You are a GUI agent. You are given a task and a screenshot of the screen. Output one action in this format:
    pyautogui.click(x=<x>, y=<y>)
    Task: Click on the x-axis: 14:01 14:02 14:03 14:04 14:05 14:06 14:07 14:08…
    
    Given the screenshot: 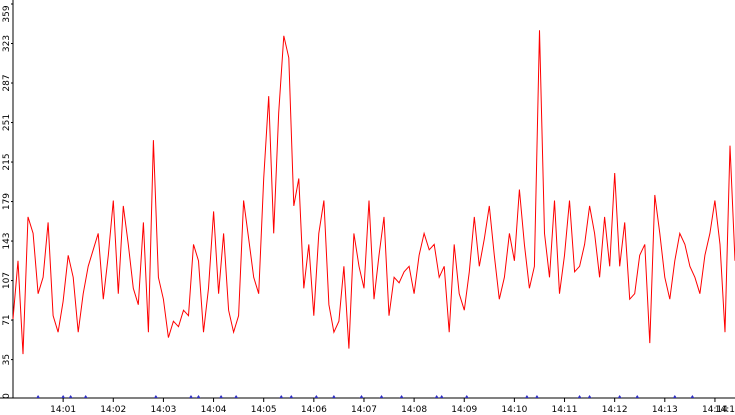 What is the action you would take?
    pyautogui.click(x=367, y=406)
    